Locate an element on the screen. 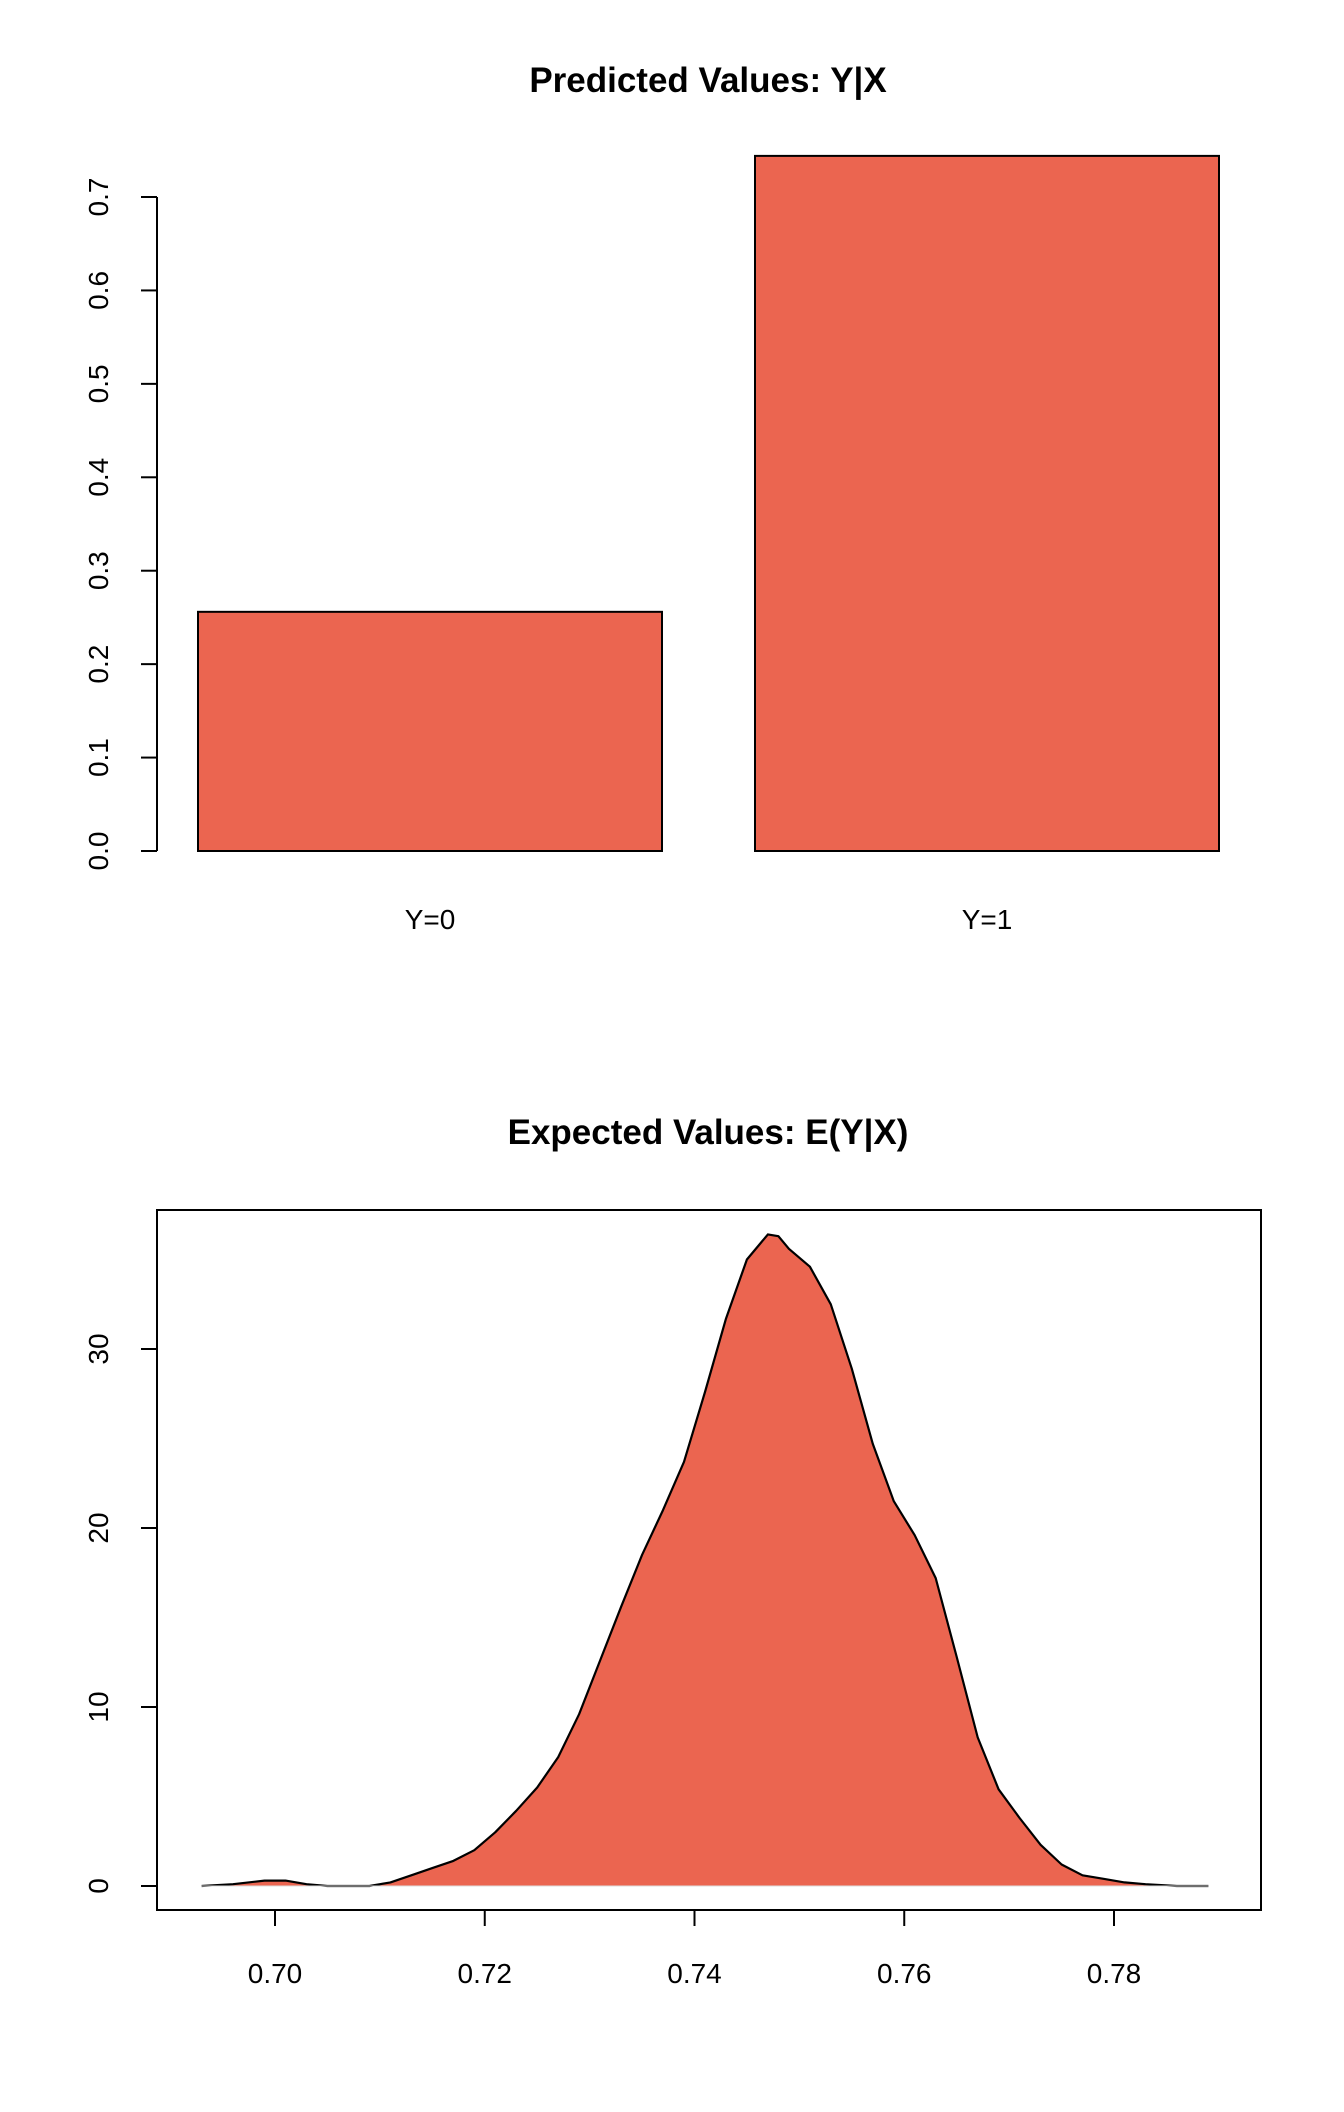  density-x-tick-label: 0.76 is located at coordinates (904, 1973).